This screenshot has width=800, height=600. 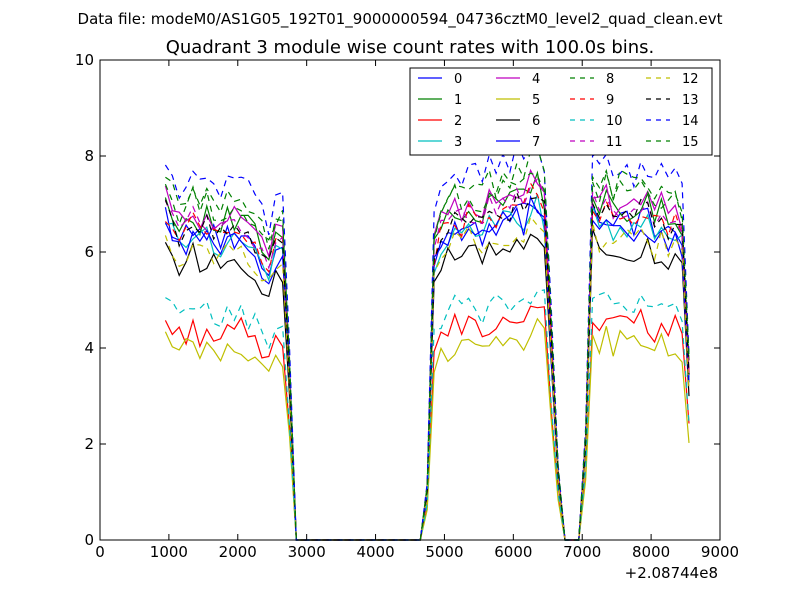 I want to click on legend-label-9: 9, so click(x=610, y=100).